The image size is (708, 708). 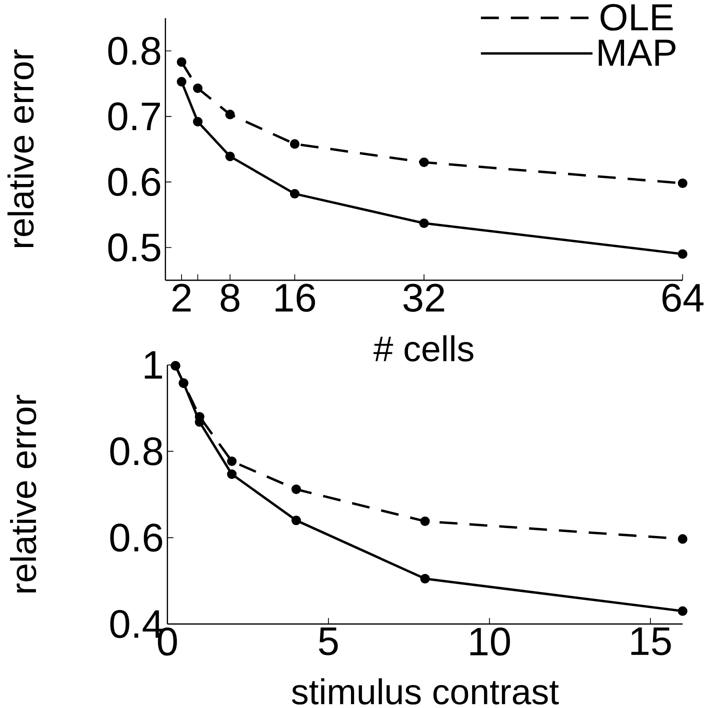 What do you see at coordinates (153, 365) in the screenshot?
I see `y-tick-label: 1` at bounding box center [153, 365].